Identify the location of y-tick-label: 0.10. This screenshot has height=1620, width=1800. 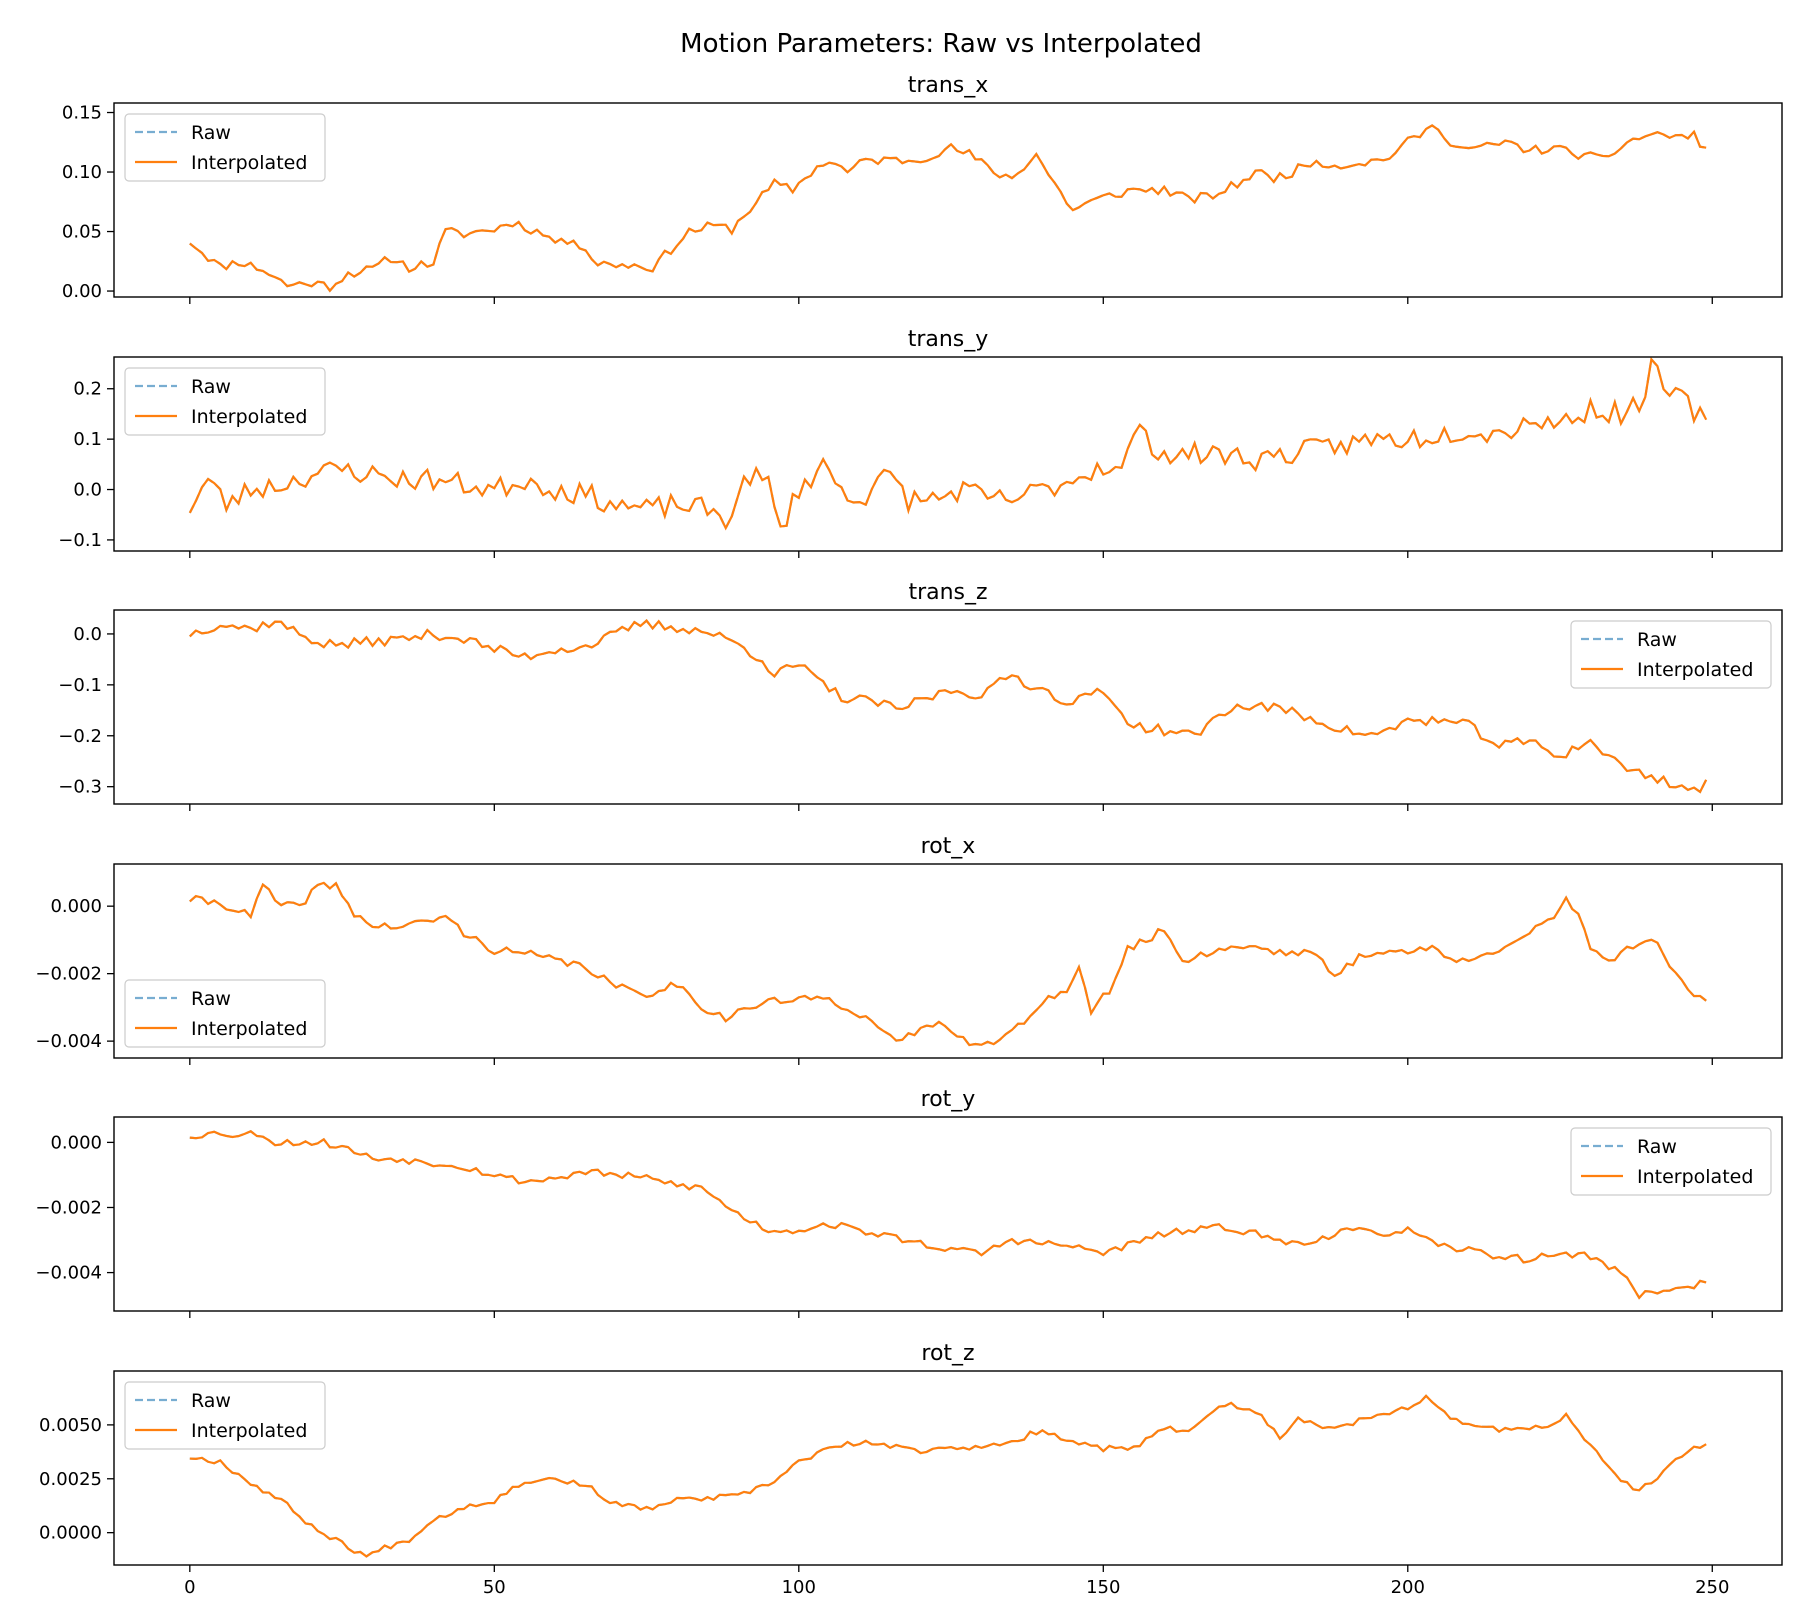
(82, 172).